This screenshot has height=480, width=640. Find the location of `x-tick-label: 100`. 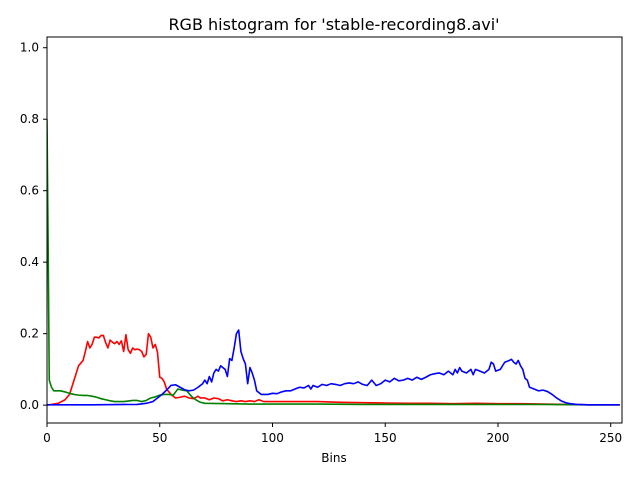

x-tick-label: 100 is located at coordinates (272, 438).